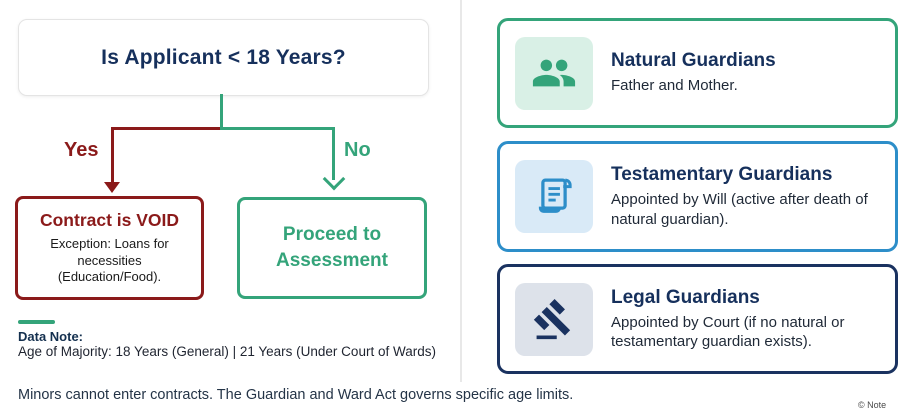  I want to click on question-box: Is Applicant < 18 Years?, so click(223, 57).